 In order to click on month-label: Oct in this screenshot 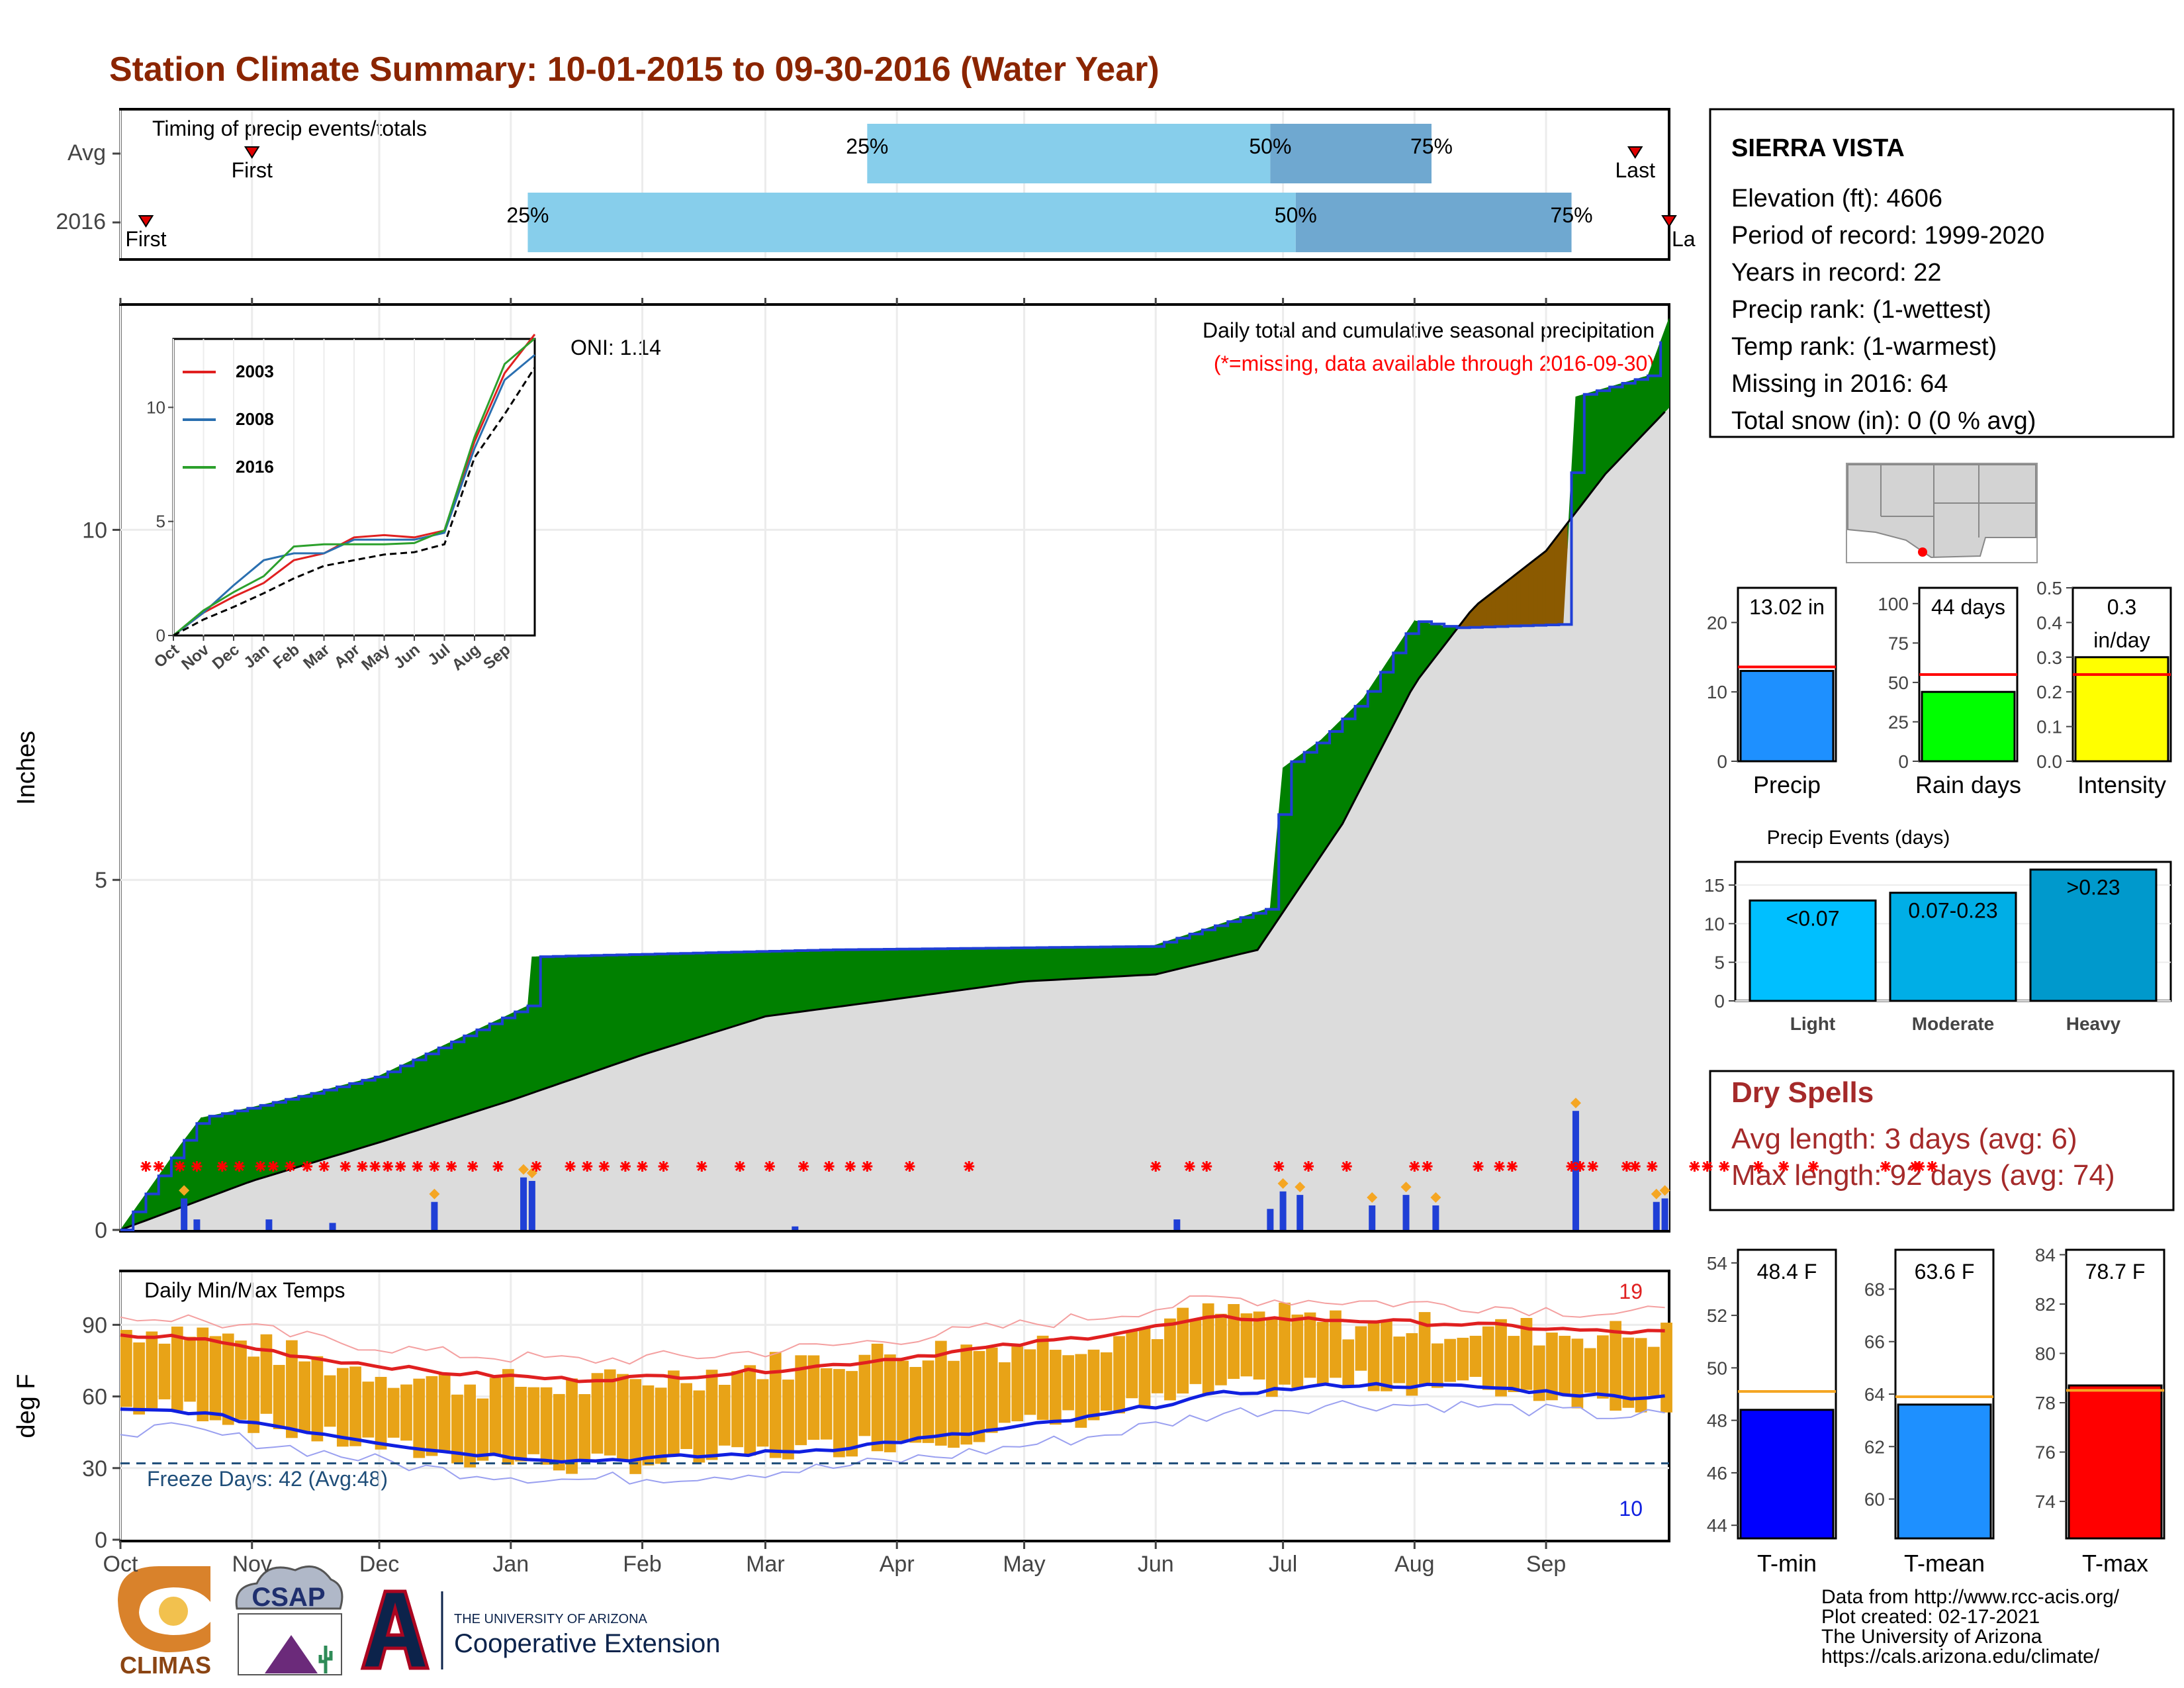, I will do `click(121, 1564)`.